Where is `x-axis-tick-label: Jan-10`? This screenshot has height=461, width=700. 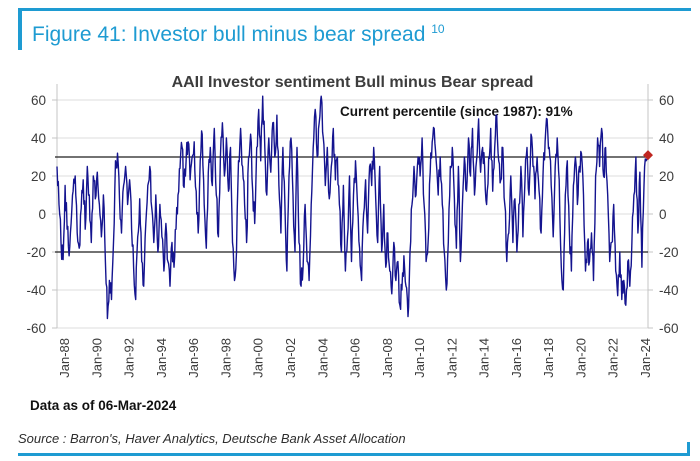
x-axis-tick-label: Jan-10 is located at coordinates (419, 358).